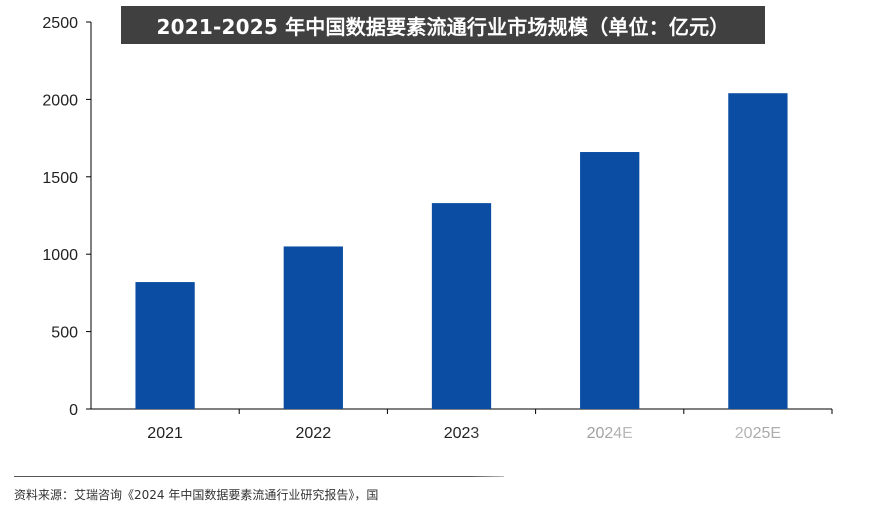 The width and height of the screenshot is (886, 509). I want to click on y-tick-label: 500, so click(64, 333).